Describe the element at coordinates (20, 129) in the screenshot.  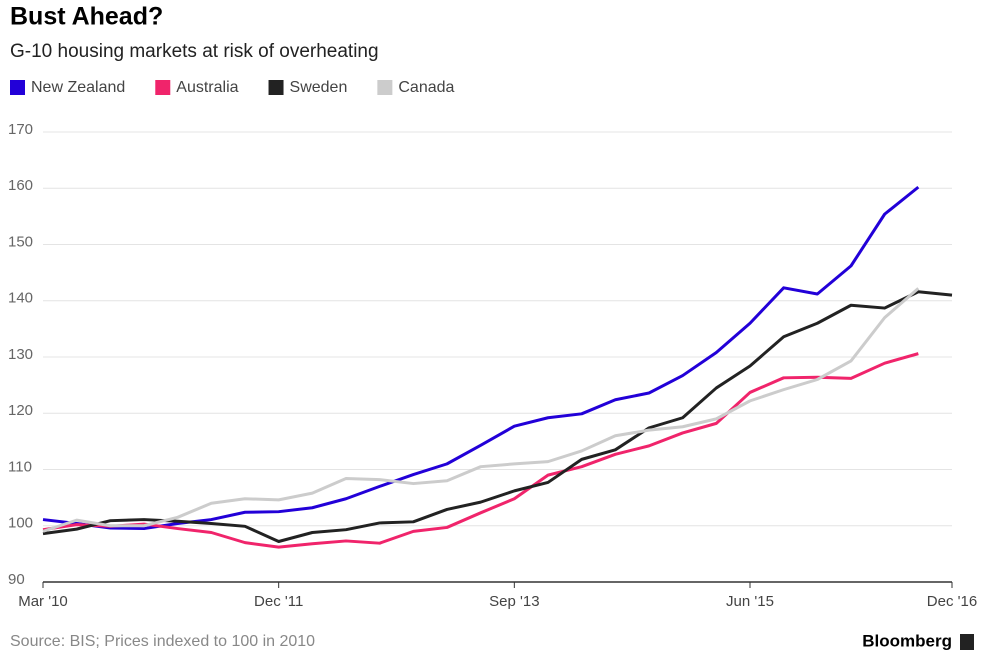
I see `y-tick-label: 170` at that location.